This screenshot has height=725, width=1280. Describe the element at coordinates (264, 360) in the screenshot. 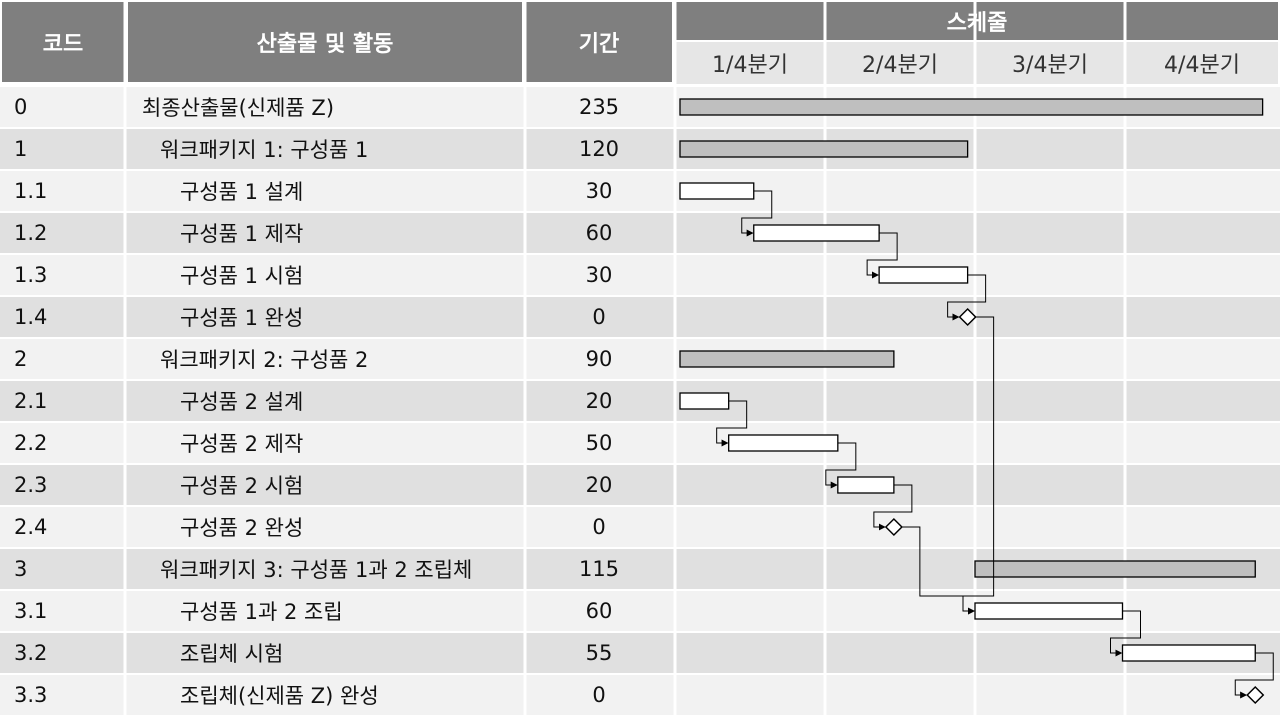

I see `row-activity: 워크패키지 2: 구성품 2` at that location.